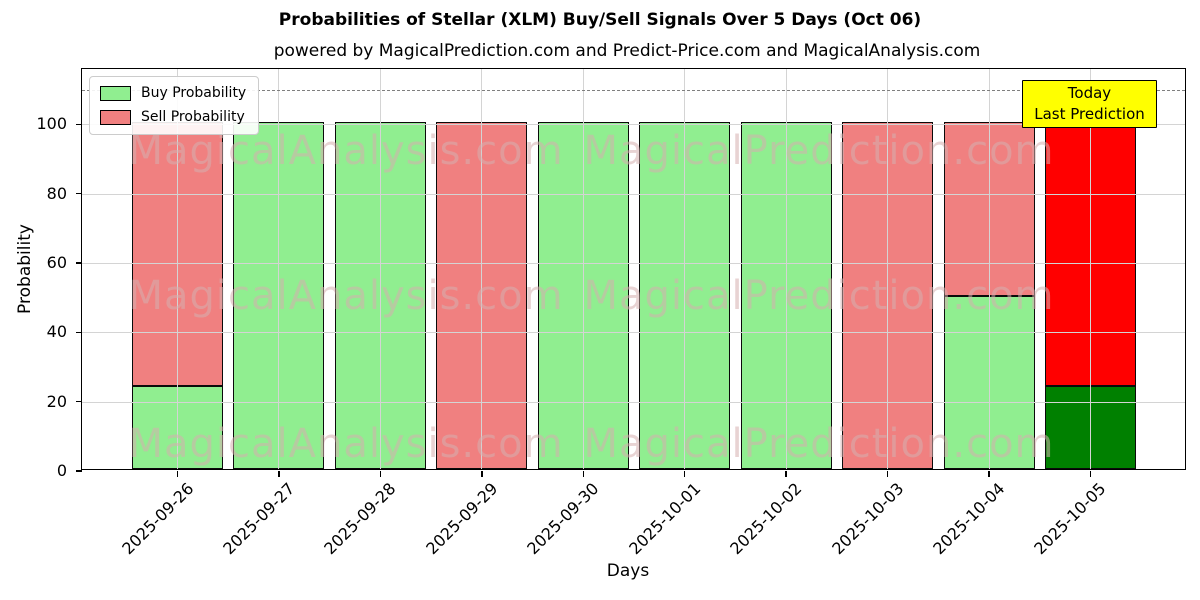  What do you see at coordinates (174, 105) in the screenshot?
I see `legend: Buy Probability Sell Probability` at bounding box center [174, 105].